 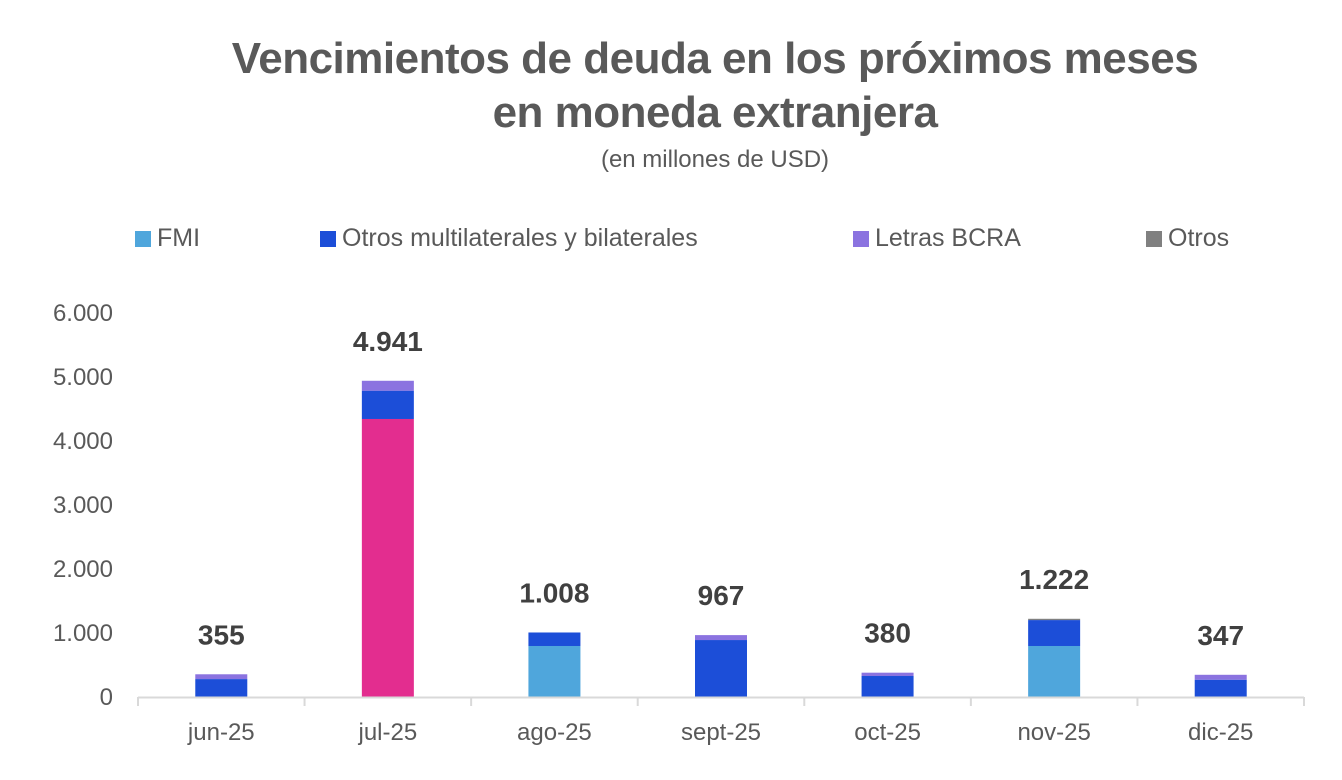 I want to click on total-data-label: 967, so click(x=721, y=595).